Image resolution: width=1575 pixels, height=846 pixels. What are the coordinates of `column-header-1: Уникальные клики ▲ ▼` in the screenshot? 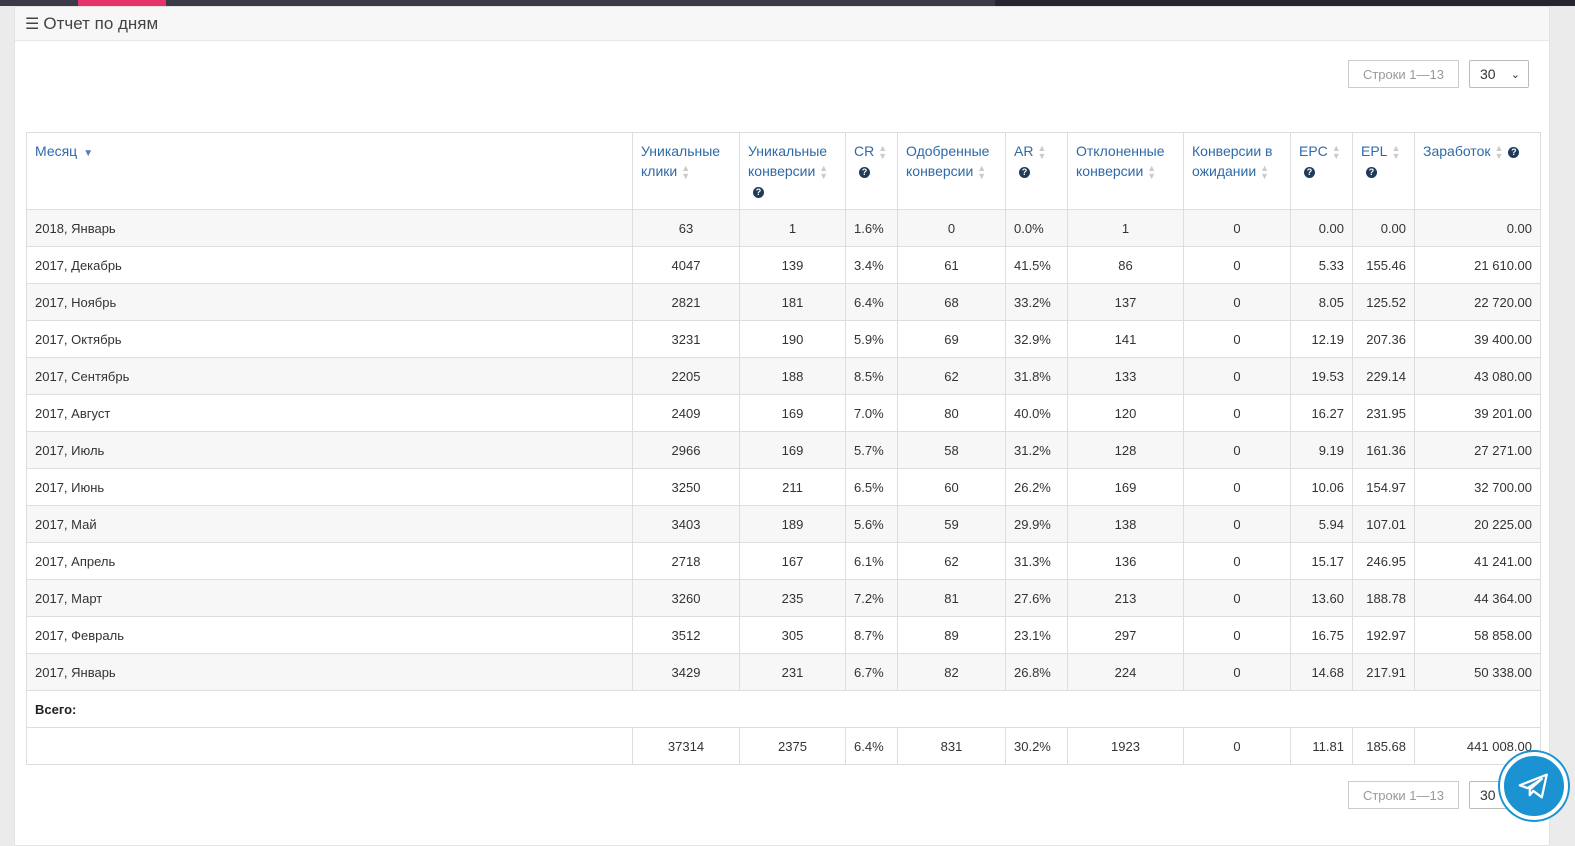 It's located at (686, 171).